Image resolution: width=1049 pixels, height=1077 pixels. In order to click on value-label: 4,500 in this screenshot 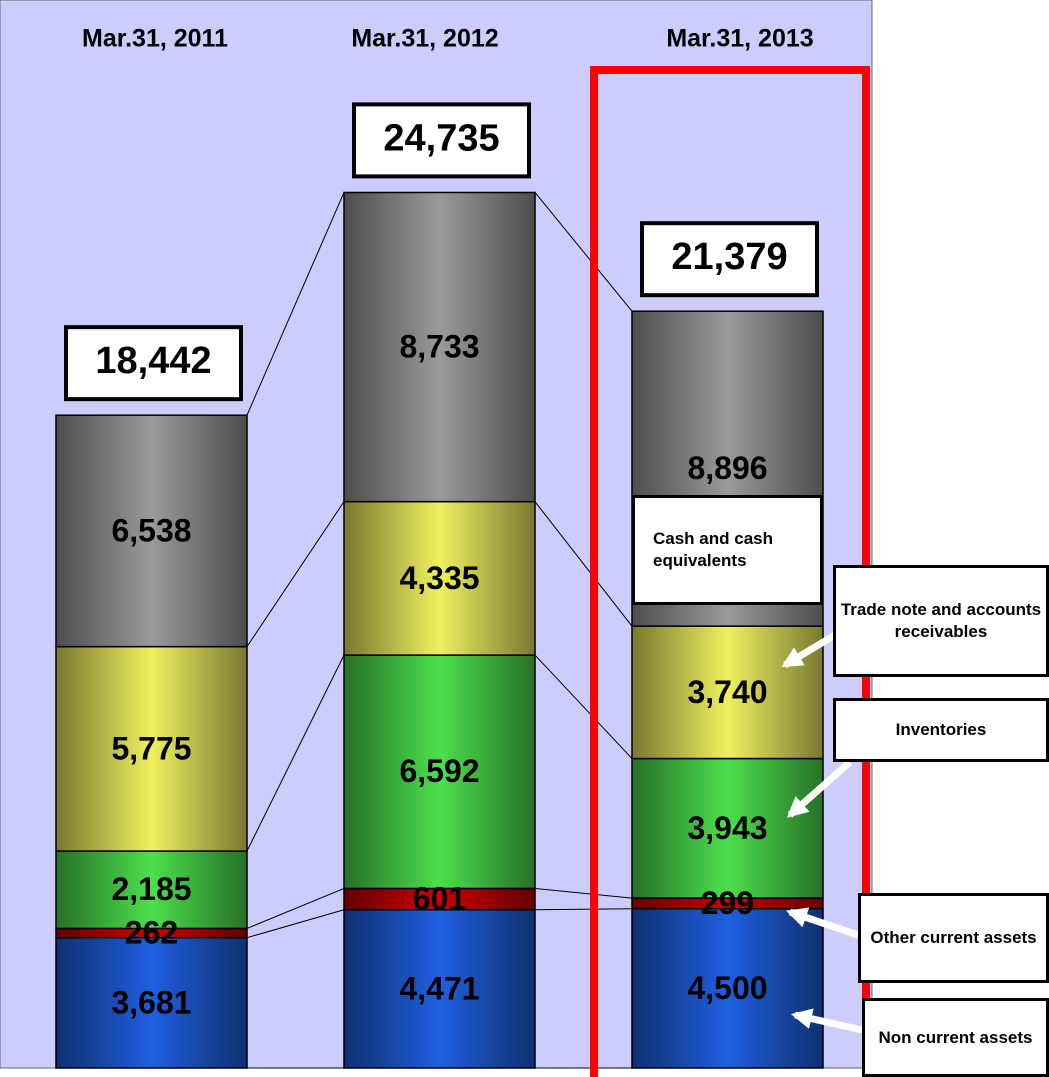, I will do `click(727, 988)`.